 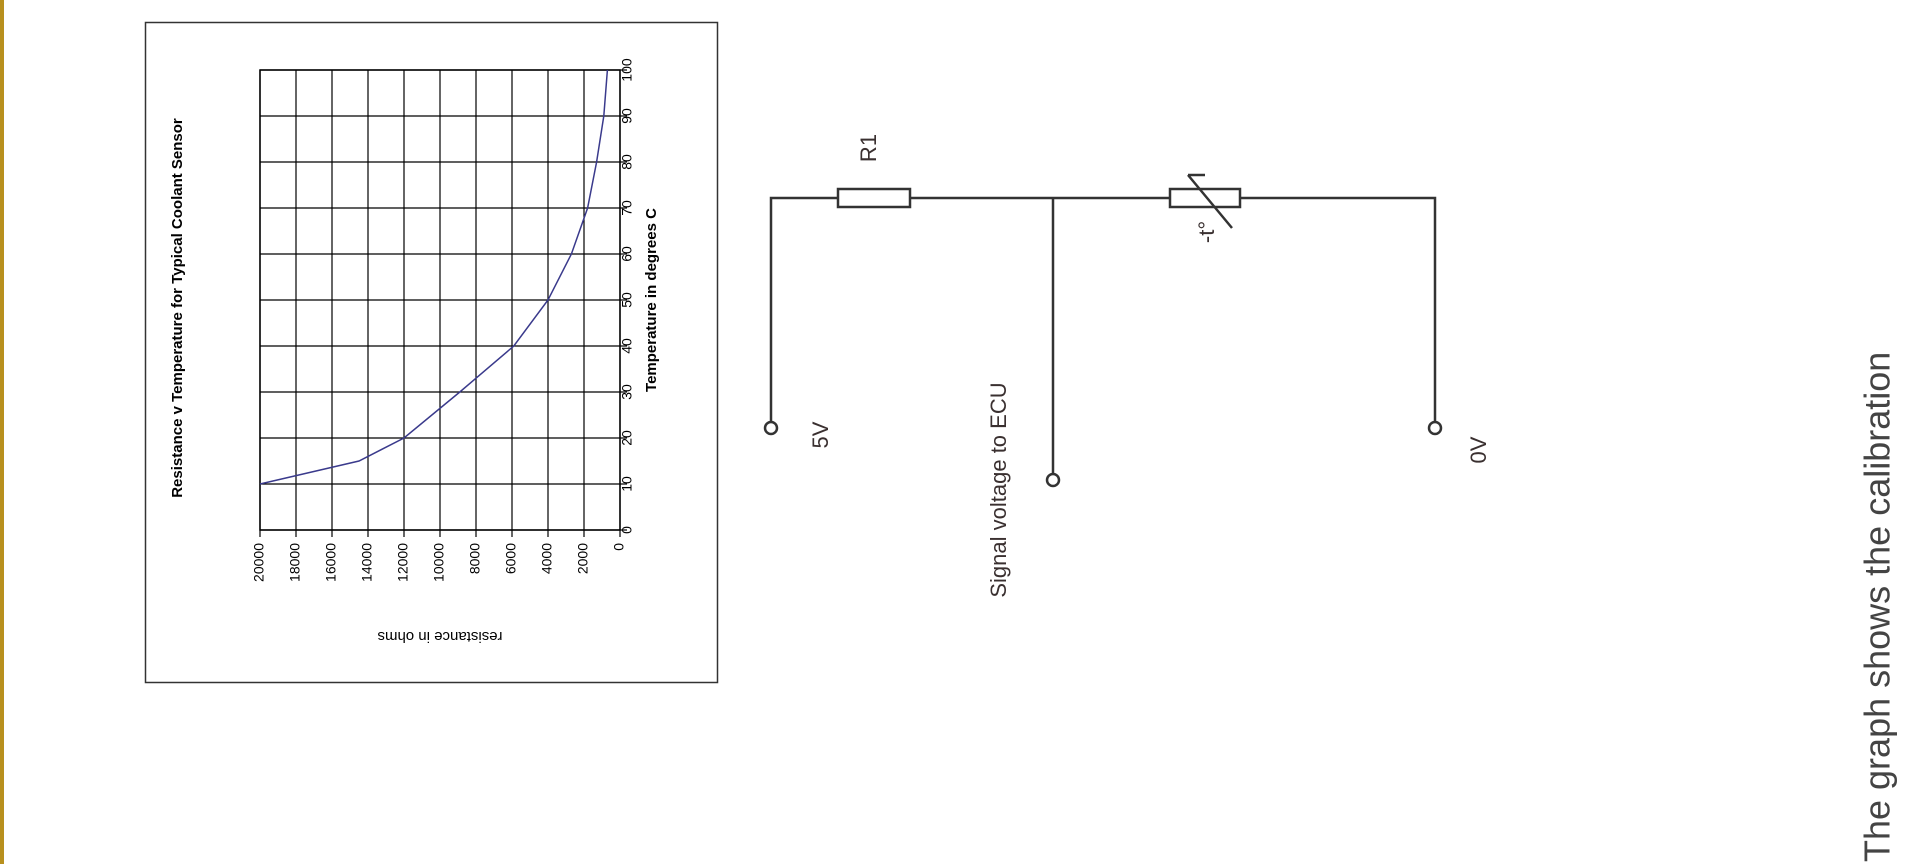 I want to click on x-tick-label: 50, so click(x=627, y=300).